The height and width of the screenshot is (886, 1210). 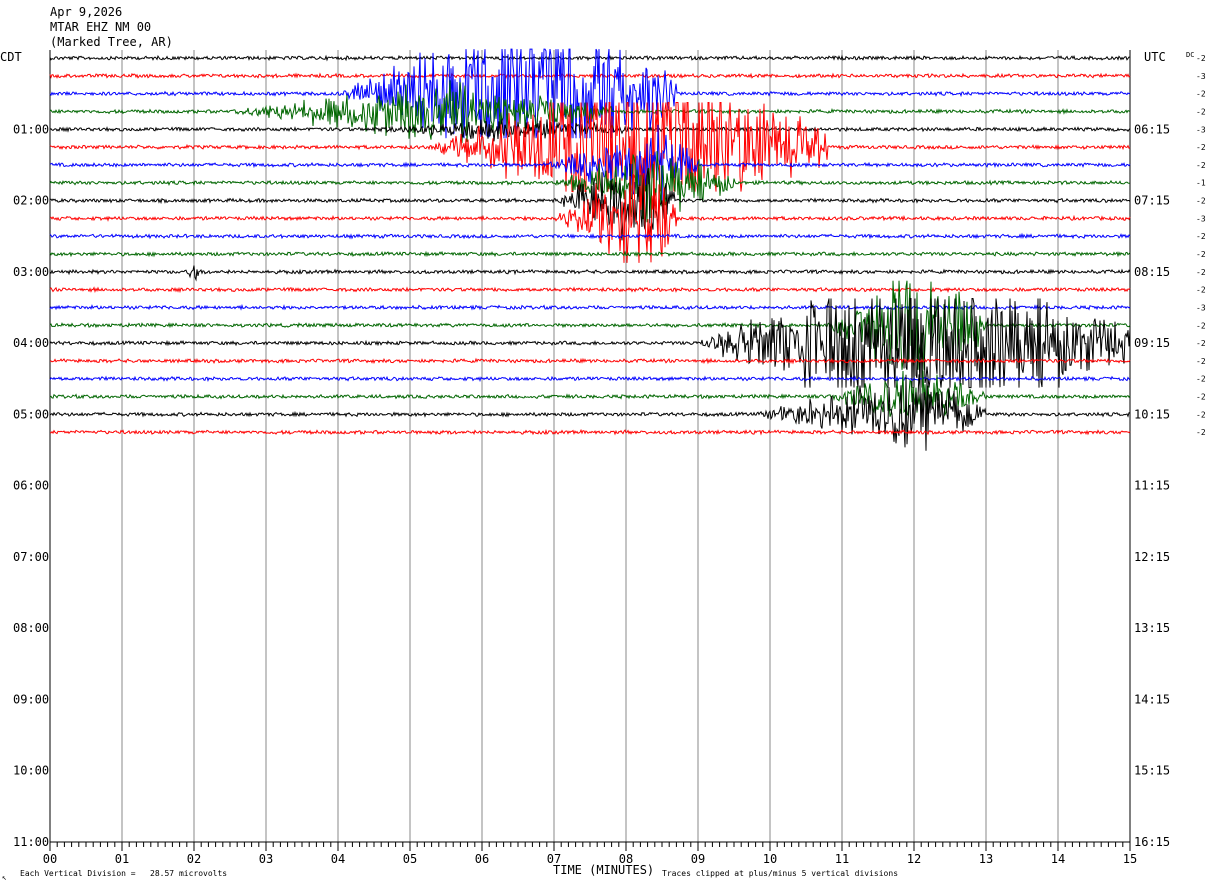 What do you see at coordinates (770, 859) in the screenshot?
I see `x-tick-label-10: 10` at bounding box center [770, 859].